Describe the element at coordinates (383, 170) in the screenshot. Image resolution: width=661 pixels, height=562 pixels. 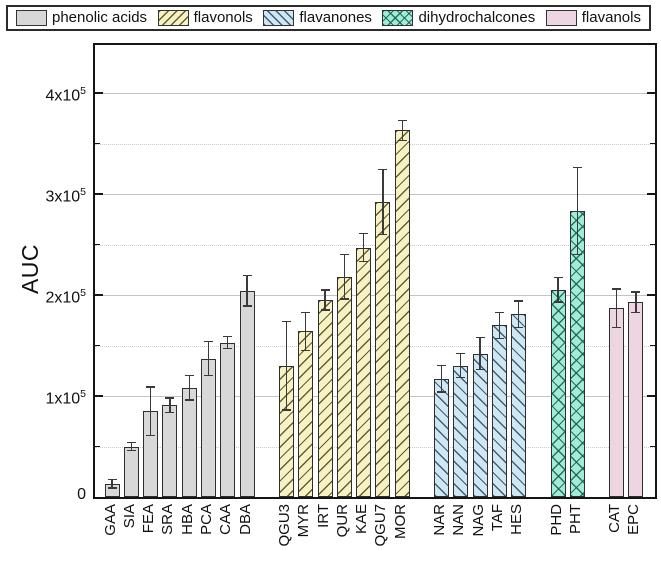
I see `error-cap-top-QGU7` at that location.